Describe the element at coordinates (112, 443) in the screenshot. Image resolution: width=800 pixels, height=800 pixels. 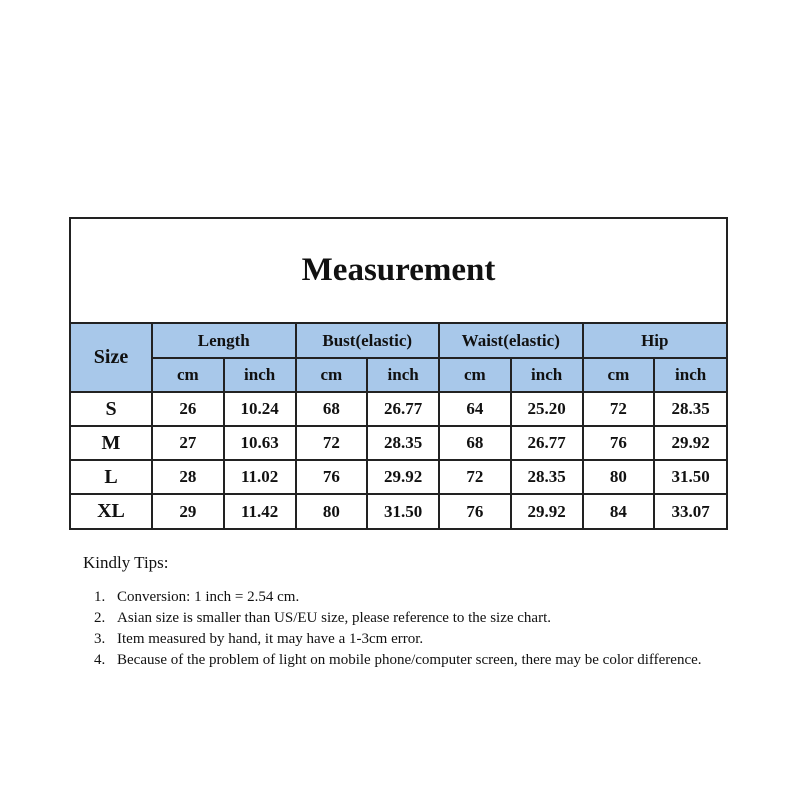
I see `size-cell: M` at that location.